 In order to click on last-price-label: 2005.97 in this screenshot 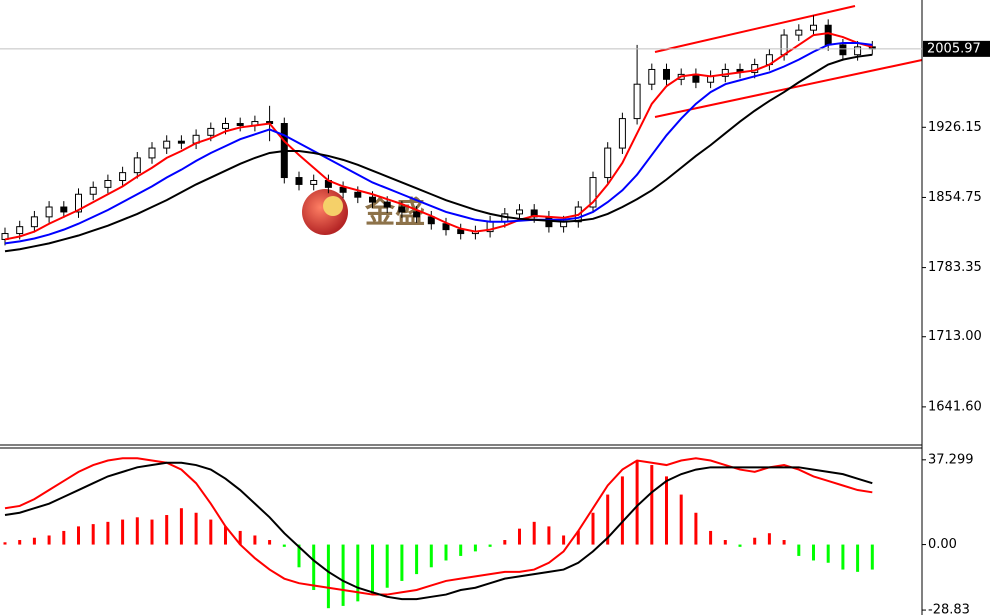, I will do `click(954, 48)`.